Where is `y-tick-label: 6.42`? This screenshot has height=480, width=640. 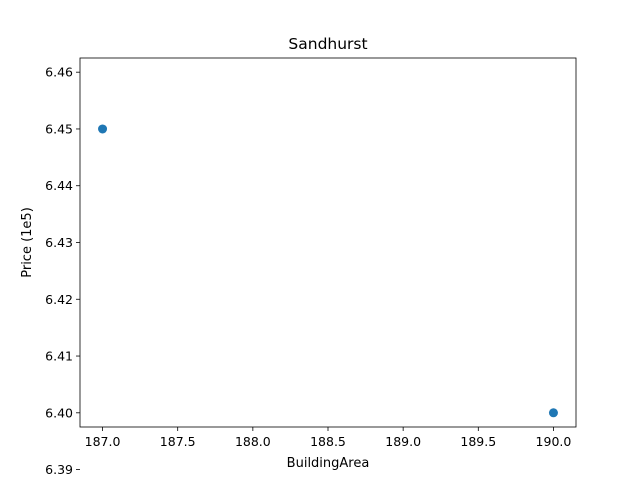 y-tick-label: 6.42 is located at coordinates (59, 299).